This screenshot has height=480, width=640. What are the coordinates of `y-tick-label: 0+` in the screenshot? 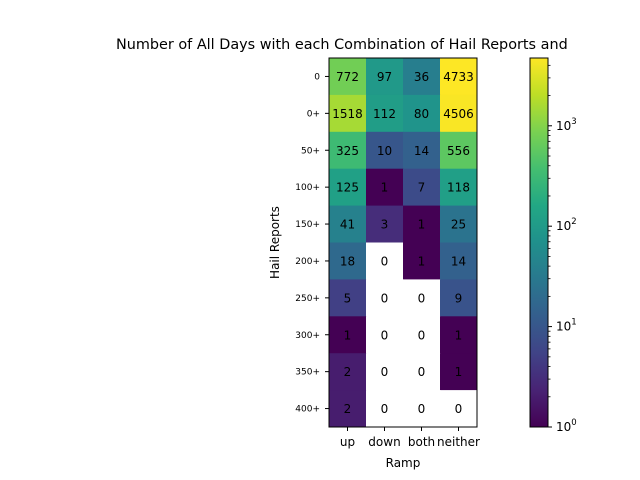 It's located at (313, 114).